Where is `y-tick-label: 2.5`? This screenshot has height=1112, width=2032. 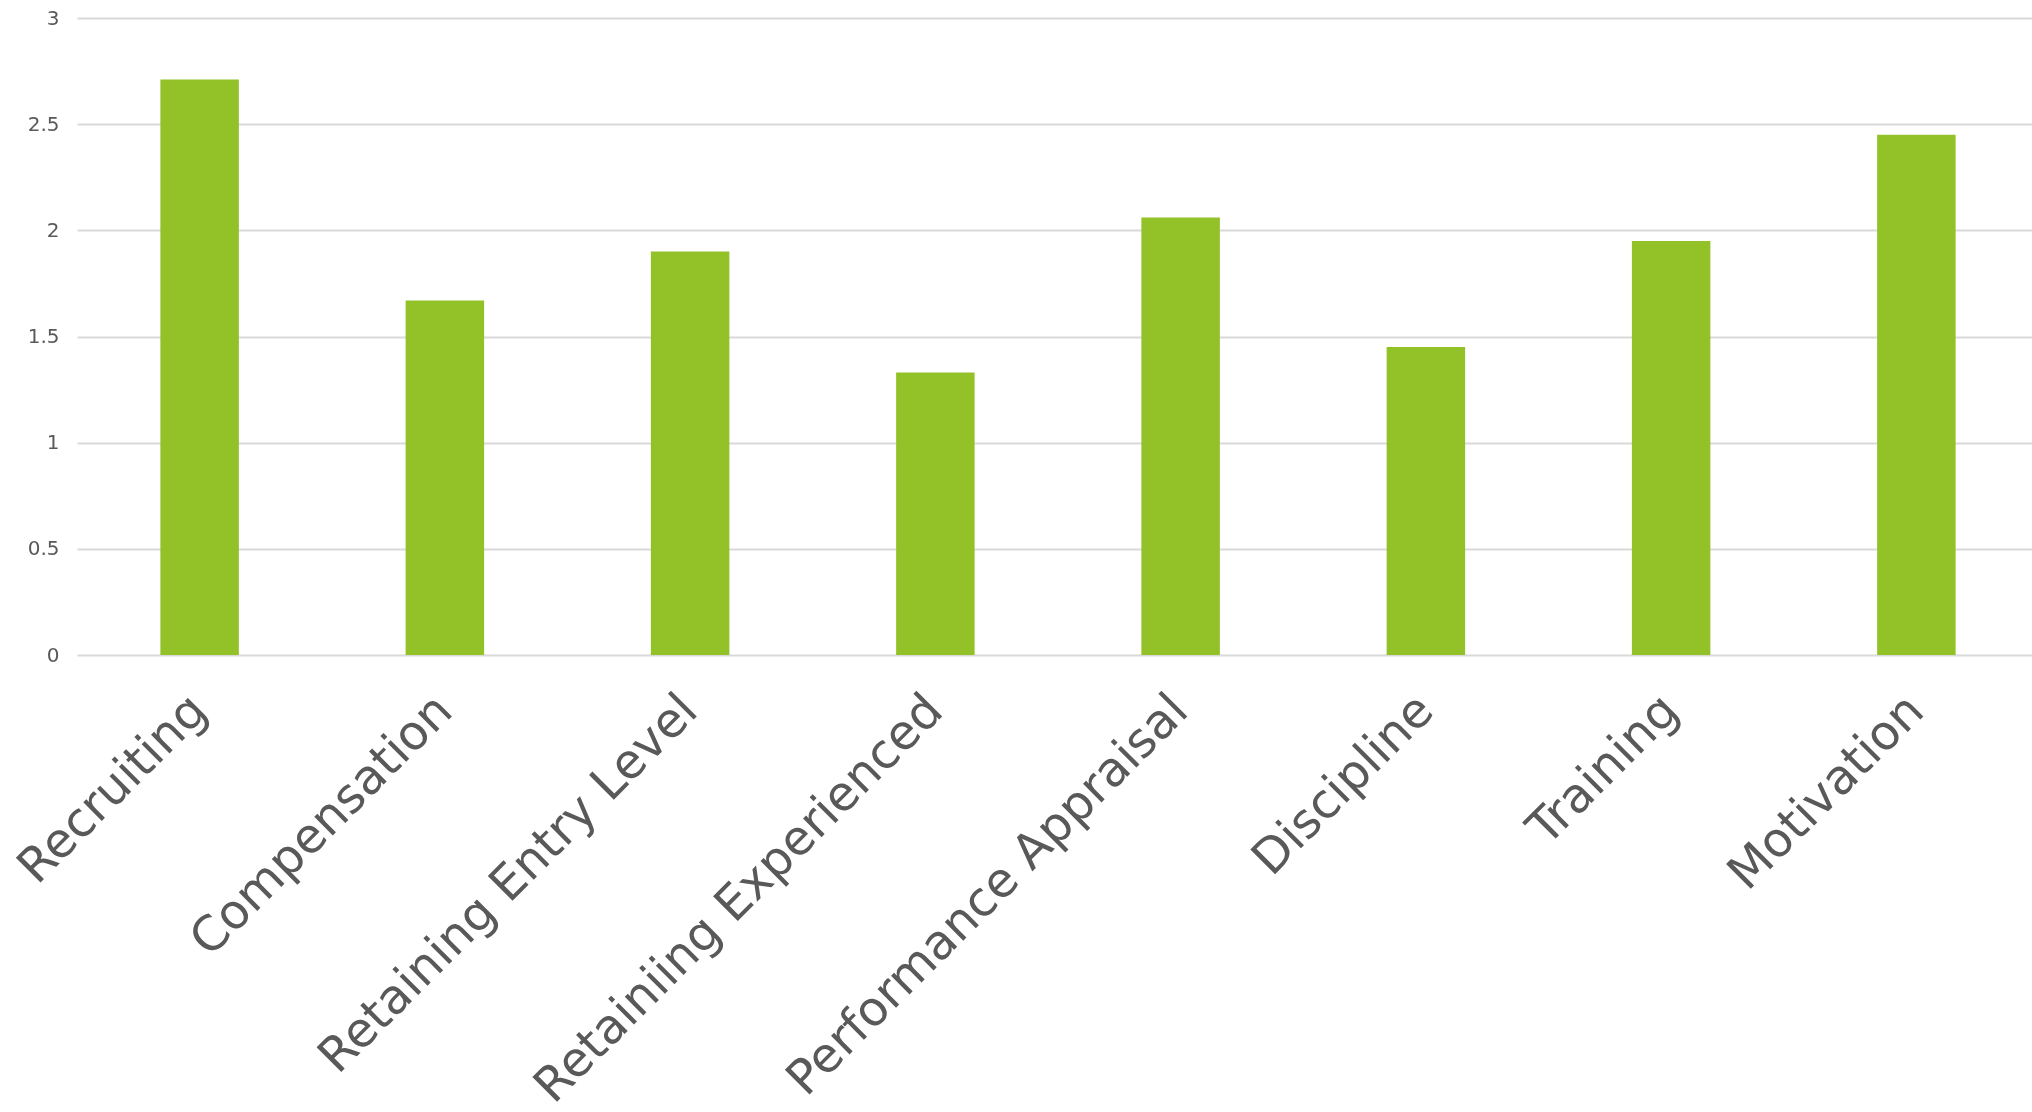 y-tick-label: 2.5 is located at coordinates (43, 123).